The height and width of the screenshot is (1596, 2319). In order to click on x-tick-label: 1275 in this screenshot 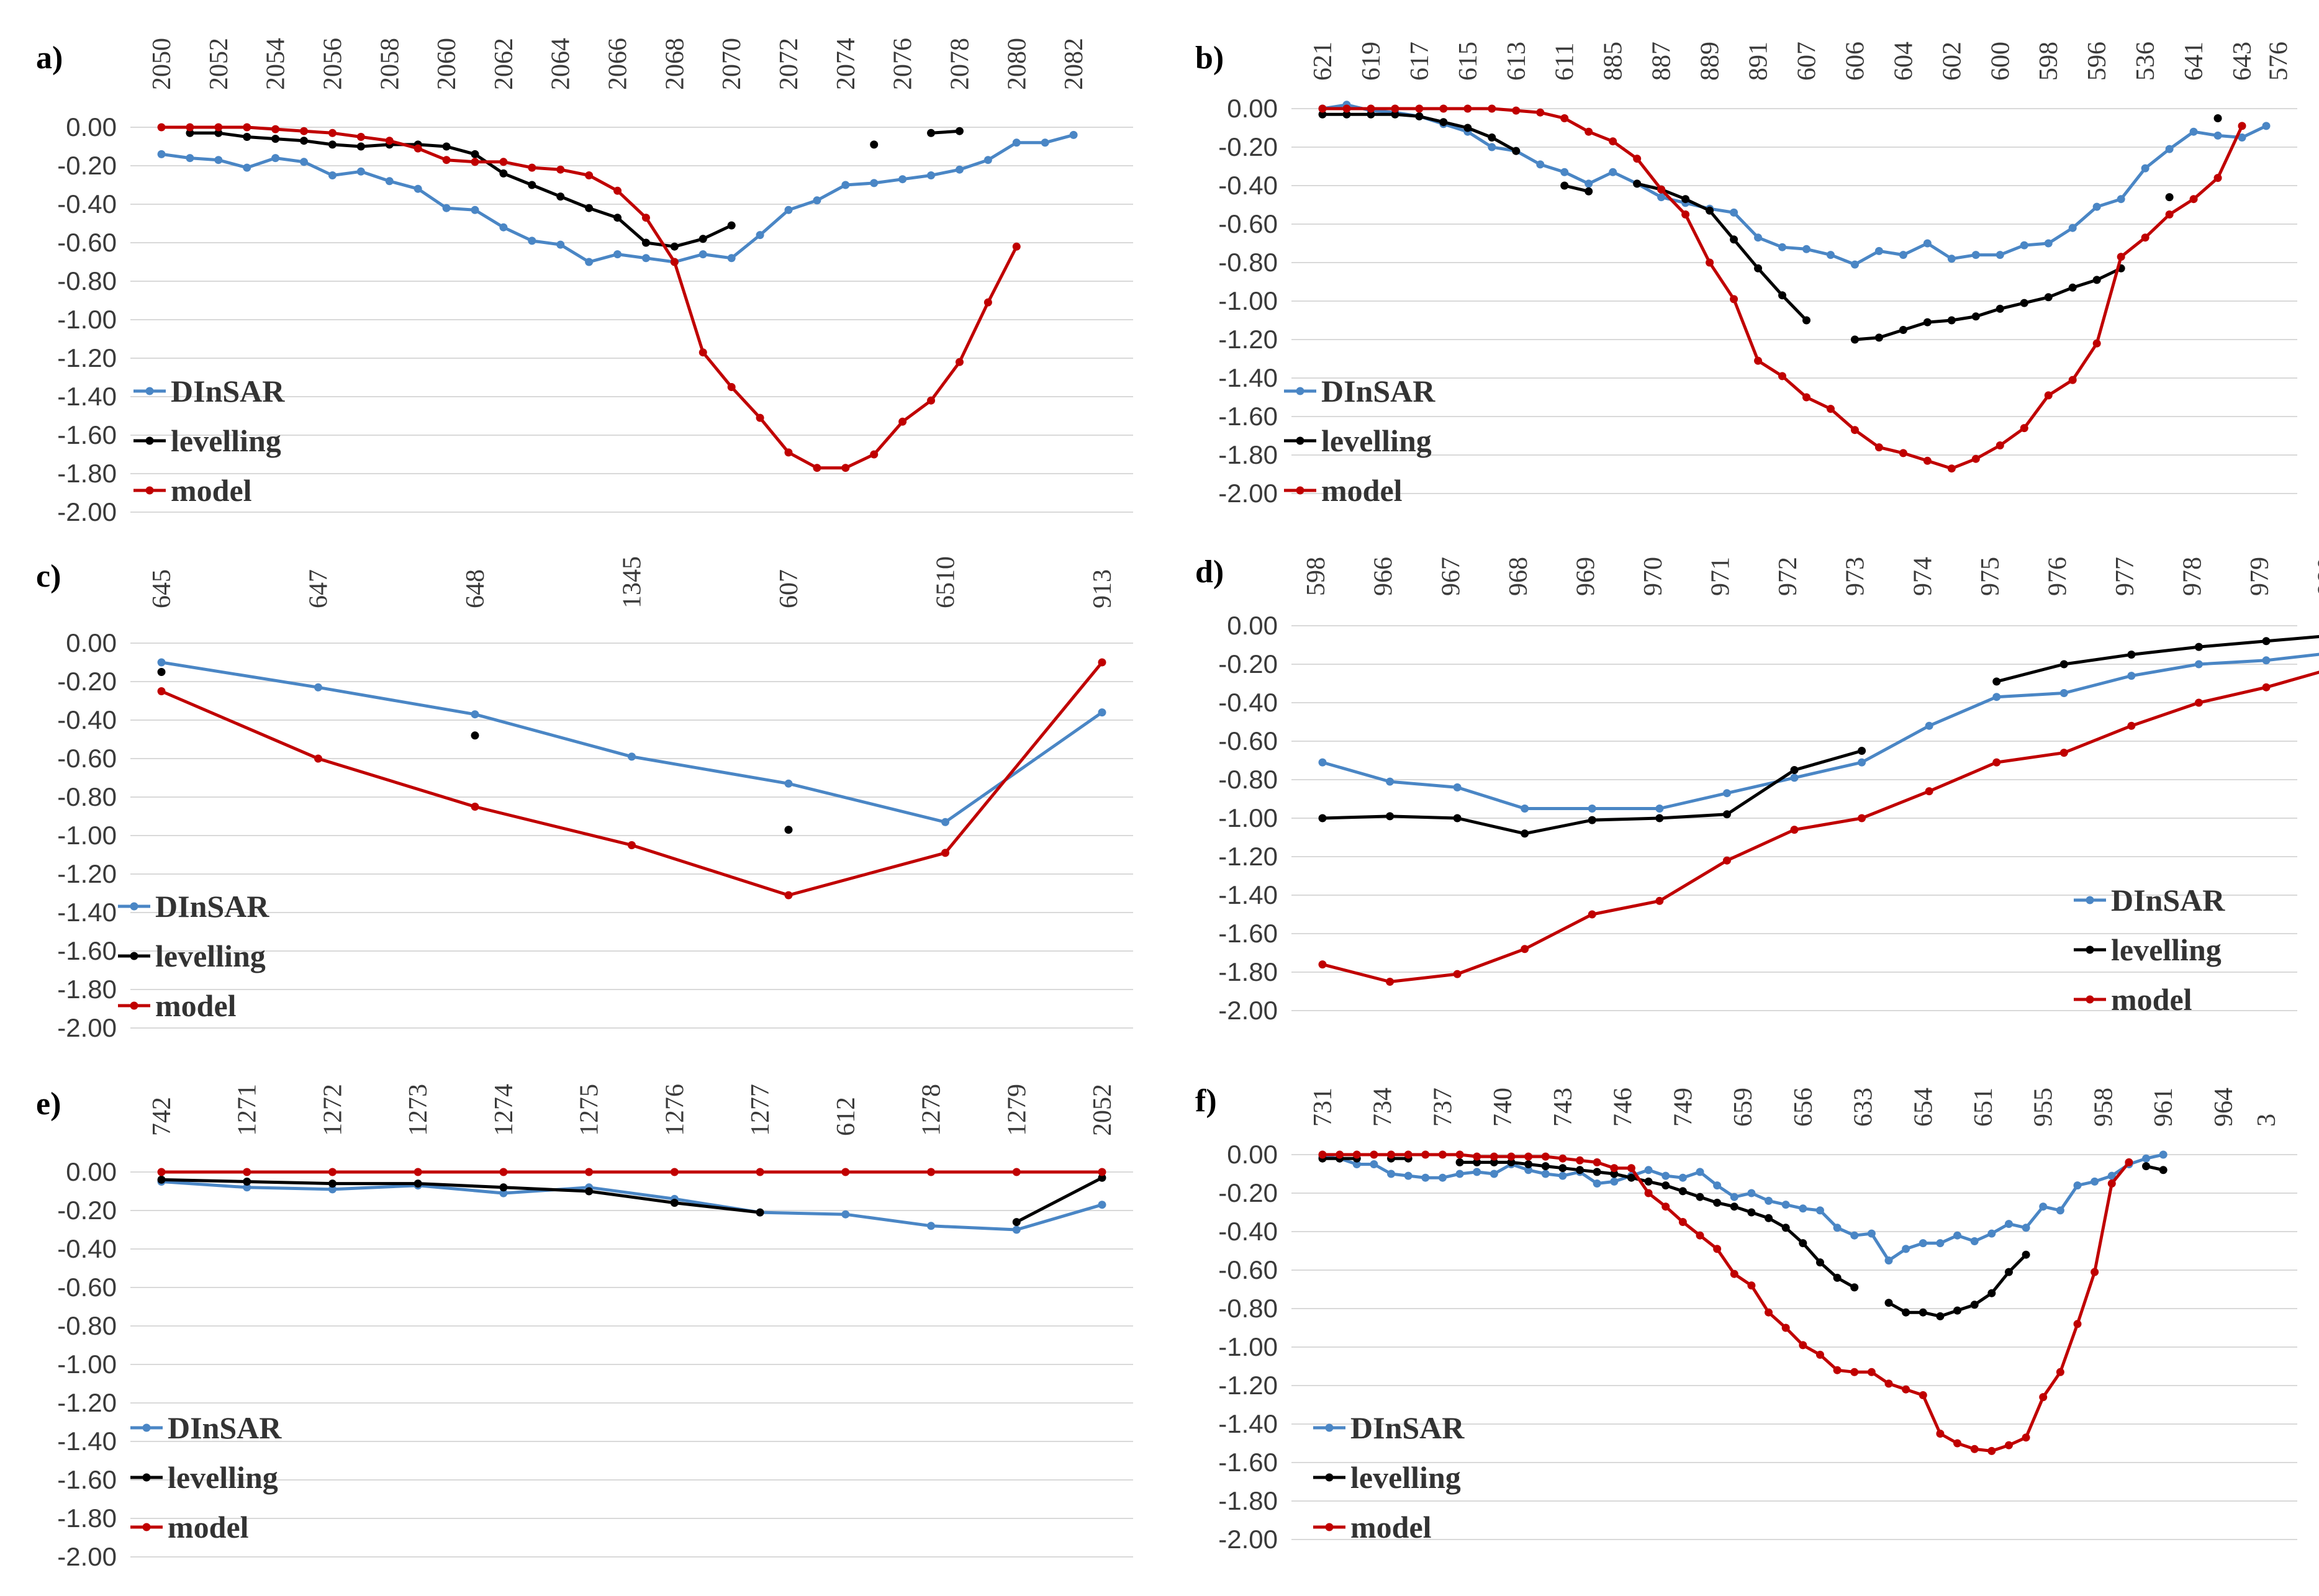, I will do `click(590, 1110)`.